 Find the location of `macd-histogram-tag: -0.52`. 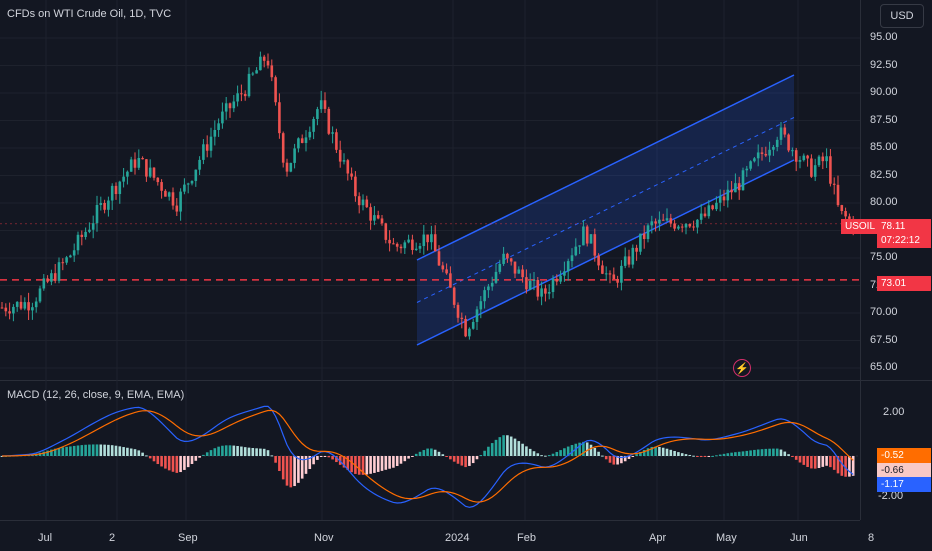

macd-histogram-tag: -0.52 is located at coordinates (904, 455).